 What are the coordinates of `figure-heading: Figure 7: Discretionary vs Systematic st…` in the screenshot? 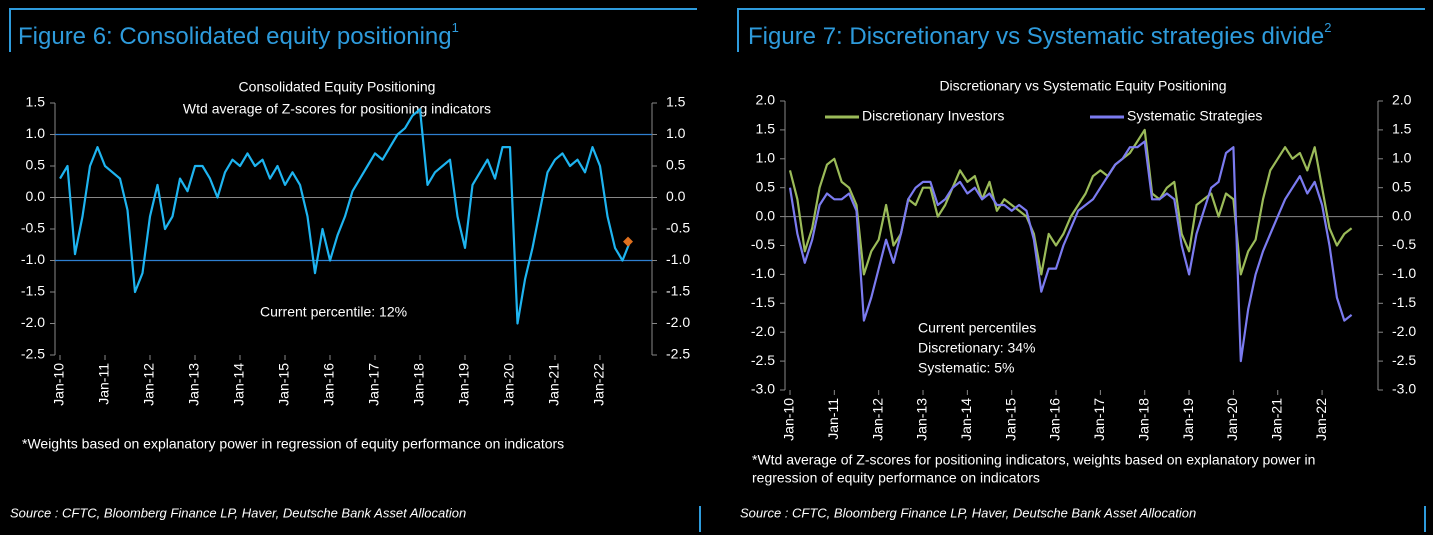 It's located at (1039, 35).